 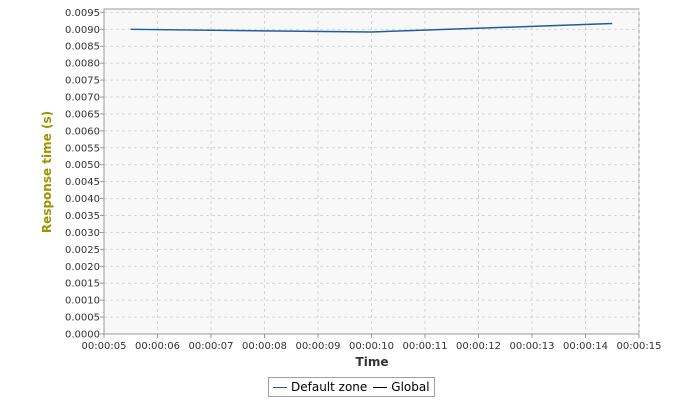 I want to click on x-tick-label: 00:00:09, so click(x=318, y=346).